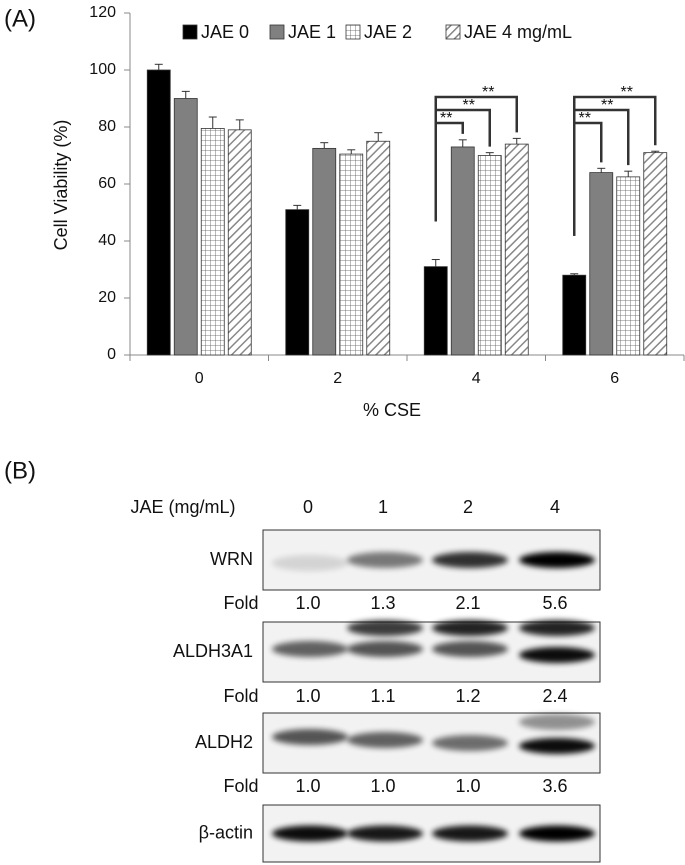 The width and height of the screenshot is (685, 865). What do you see at coordinates (224, 742) in the screenshot?
I see `blot-label: ALDH2` at bounding box center [224, 742].